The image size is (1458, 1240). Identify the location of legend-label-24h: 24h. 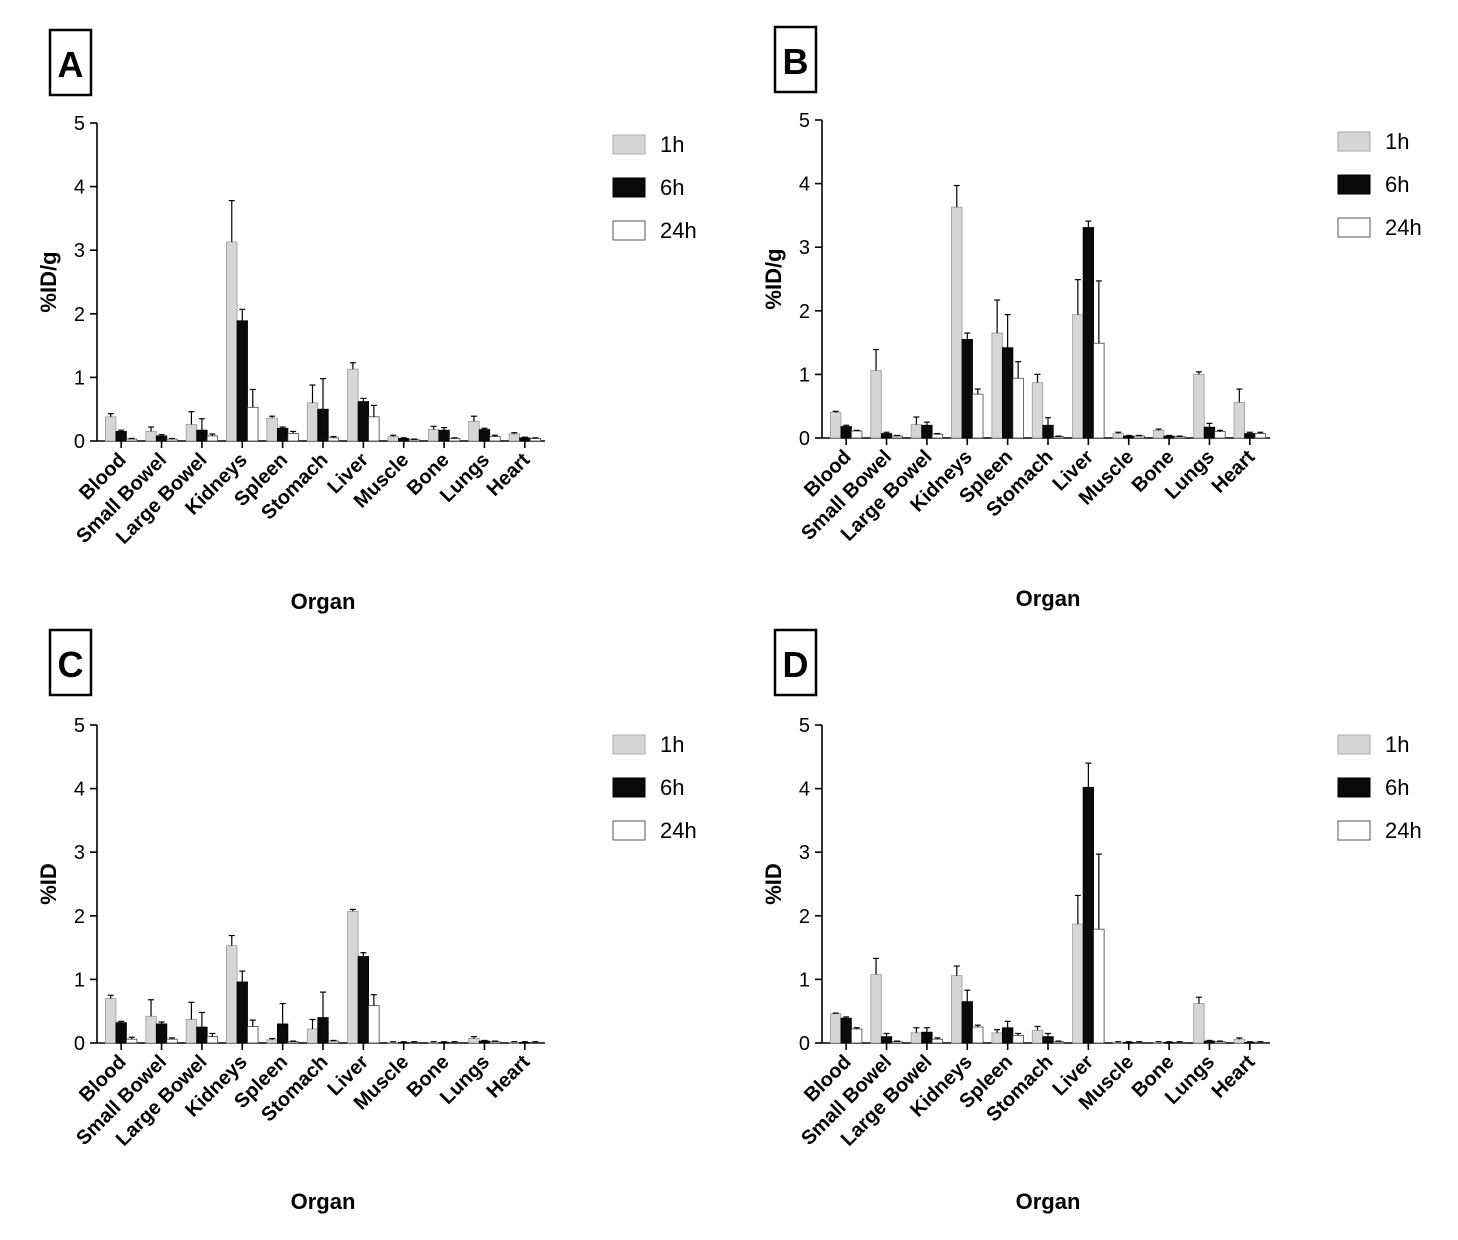
(678, 230).